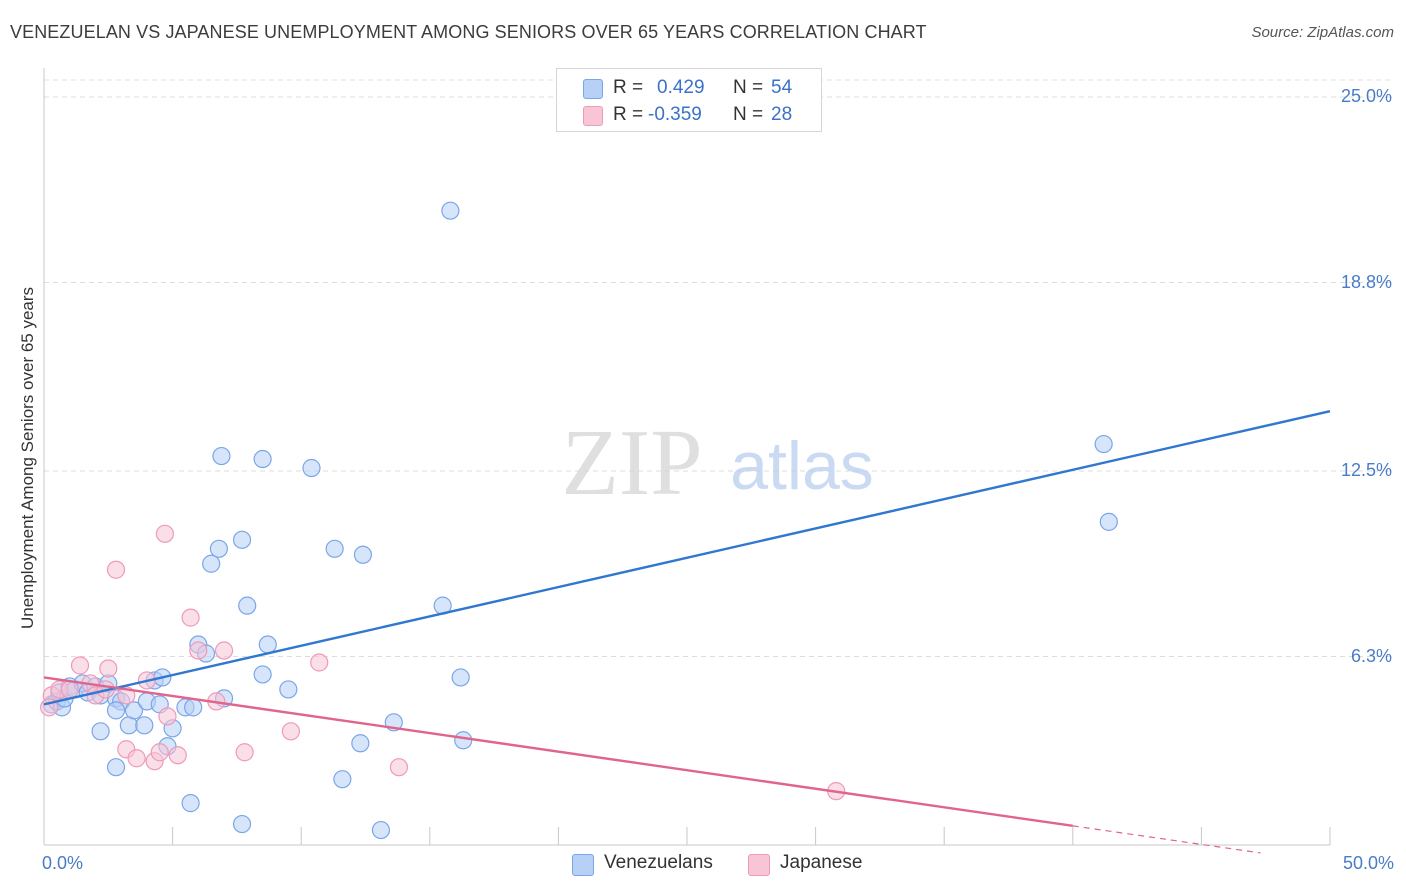 This screenshot has height=892, width=1406. What do you see at coordinates (1322, 32) in the screenshot?
I see `chart-source: Source: ZipAtlas.com` at bounding box center [1322, 32].